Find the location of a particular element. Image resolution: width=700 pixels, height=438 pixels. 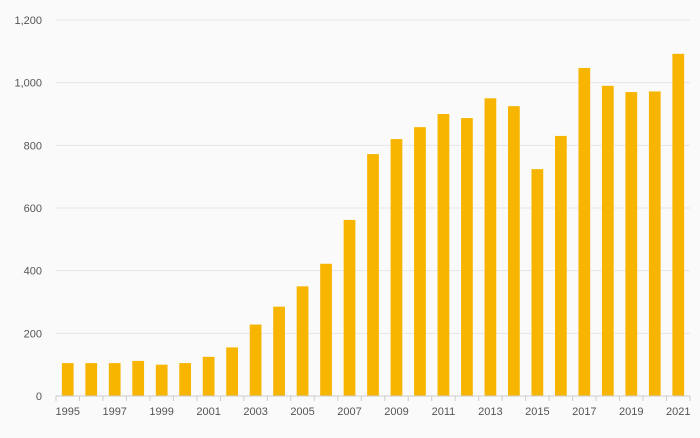

y-tick-label: 1,200 is located at coordinates (28, 21).